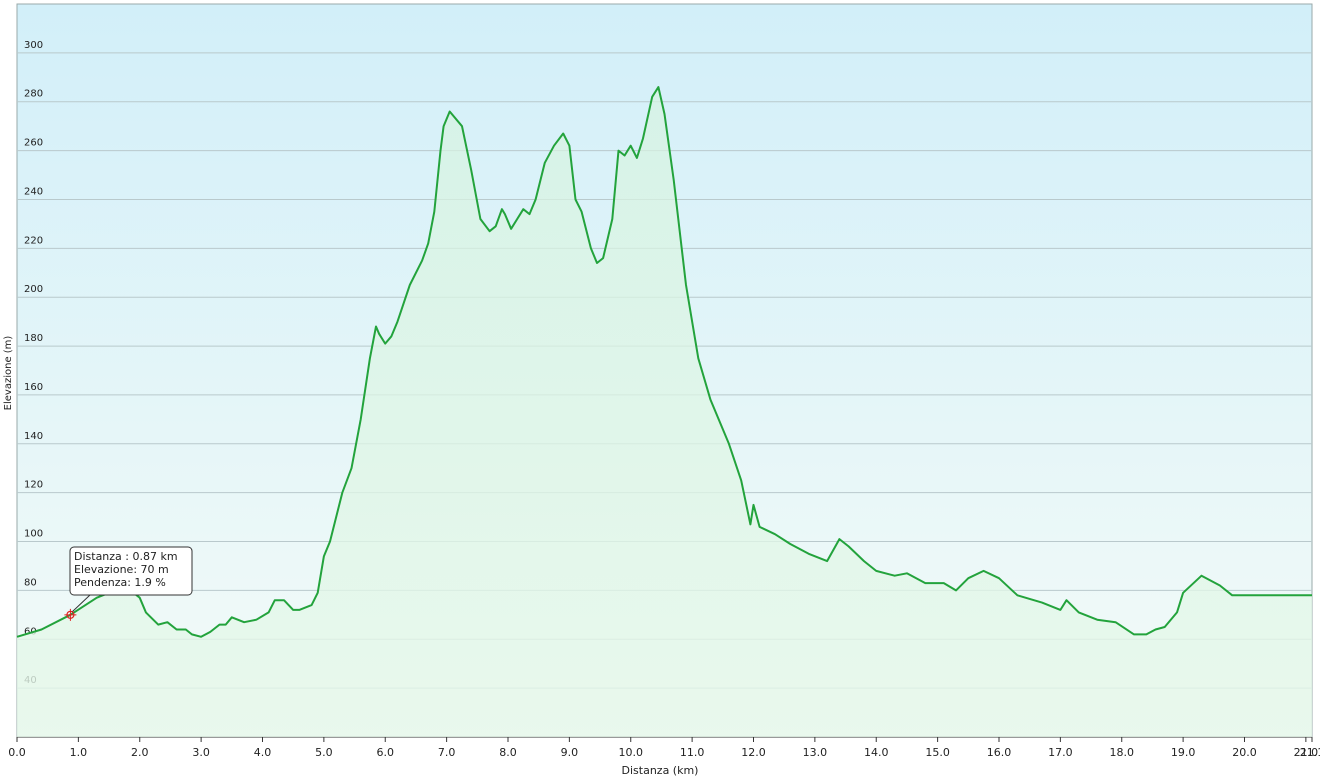 The height and width of the screenshot is (782, 1320). What do you see at coordinates (937, 752) in the screenshot?
I see `x-tick-label: 15.0` at bounding box center [937, 752].